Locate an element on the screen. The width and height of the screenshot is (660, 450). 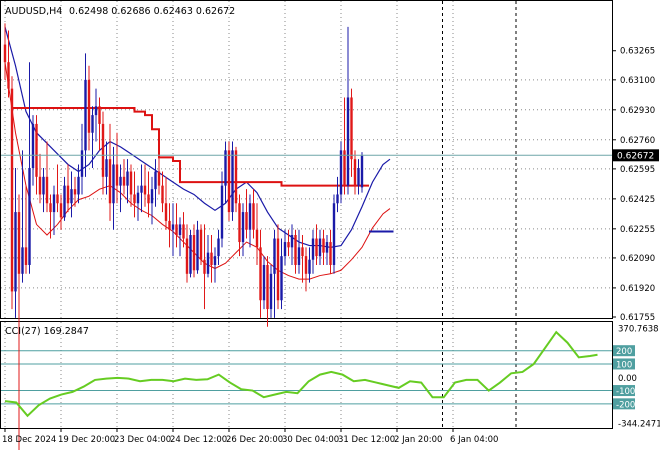
current-price-tag is located at coordinates (636, 155).